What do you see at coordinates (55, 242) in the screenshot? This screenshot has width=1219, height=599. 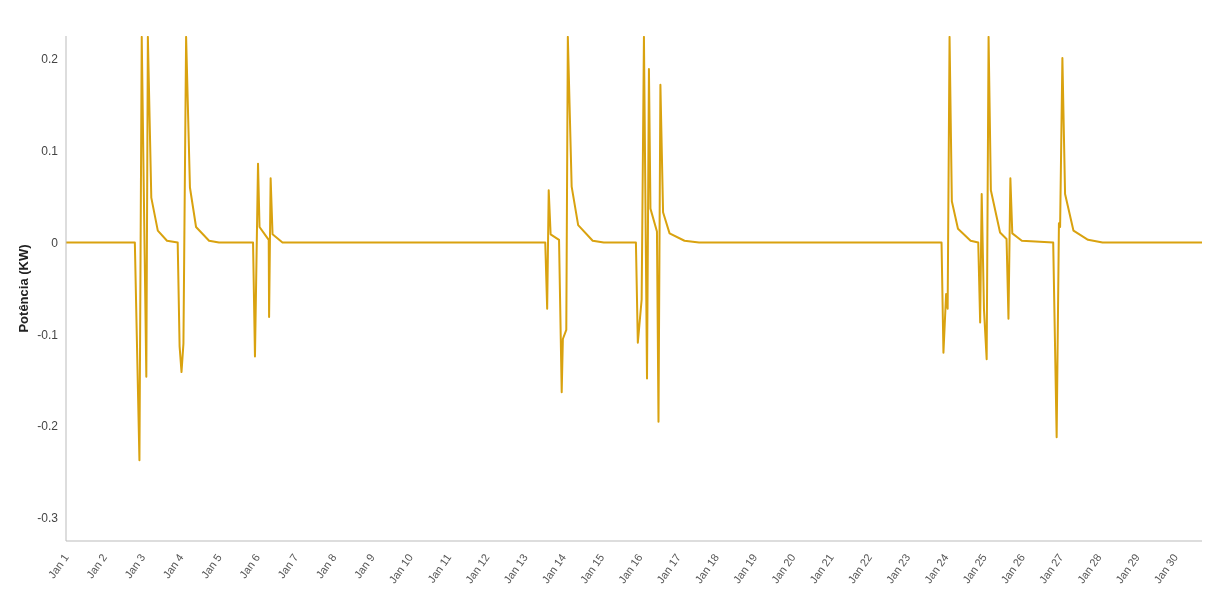 I see `y-tick-label: 0` at bounding box center [55, 242].